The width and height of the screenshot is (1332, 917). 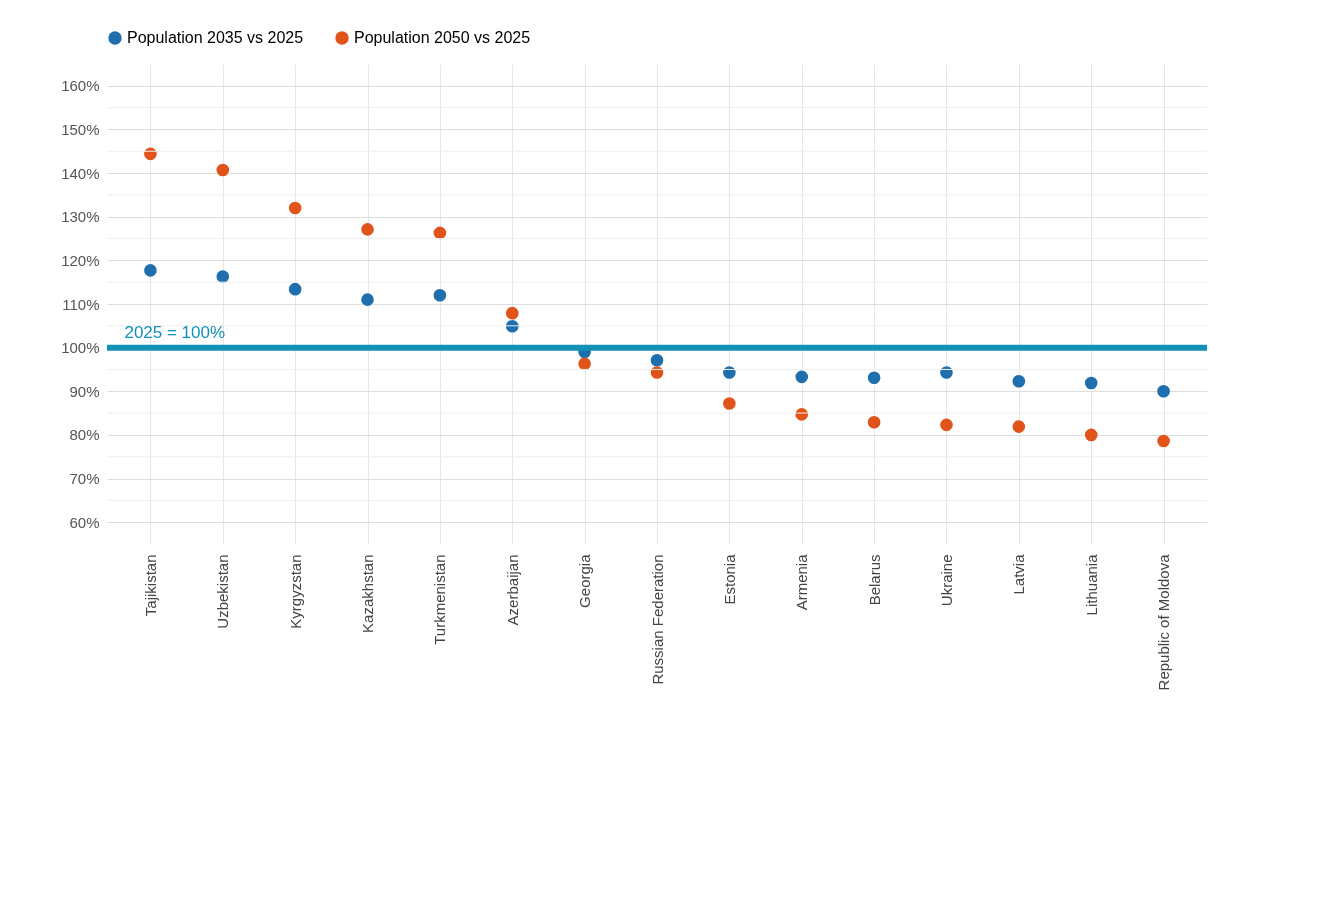 What do you see at coordinates (80, 86) in the screenshot?
I see `y-tick-label: 160%` at bounding box center [80, 86].